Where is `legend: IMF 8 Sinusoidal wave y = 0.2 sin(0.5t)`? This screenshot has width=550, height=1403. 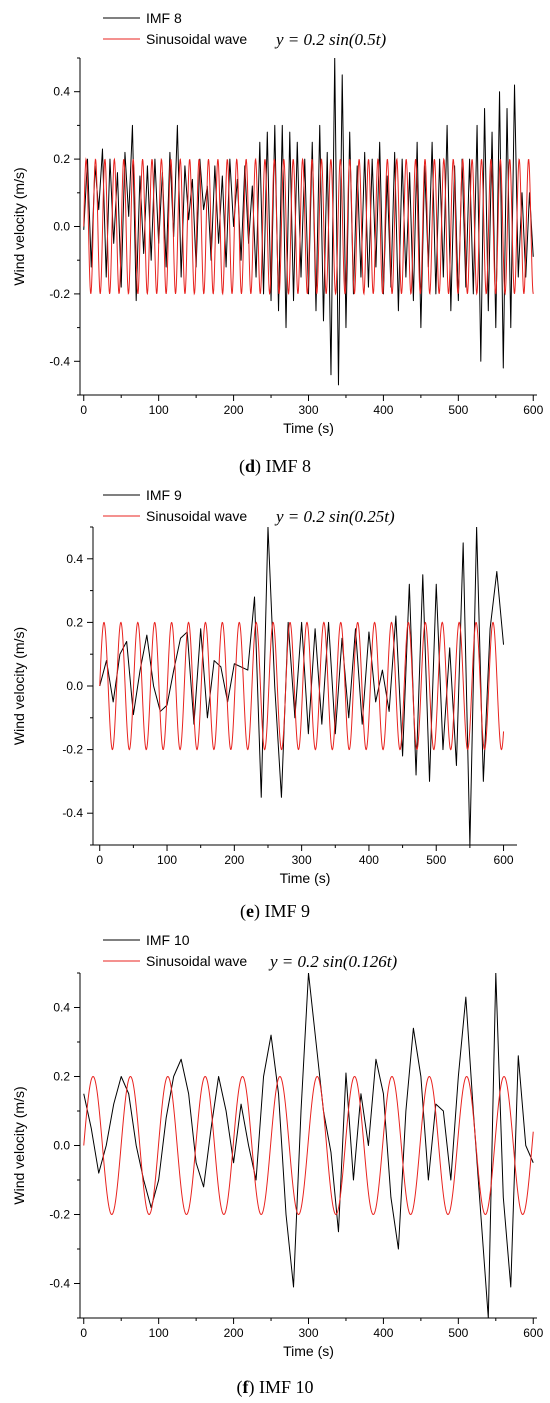 legend: IMF 8 Sinusoidal wave y = 0.2 sin(0.5t) is located at coordinates (244, 29).